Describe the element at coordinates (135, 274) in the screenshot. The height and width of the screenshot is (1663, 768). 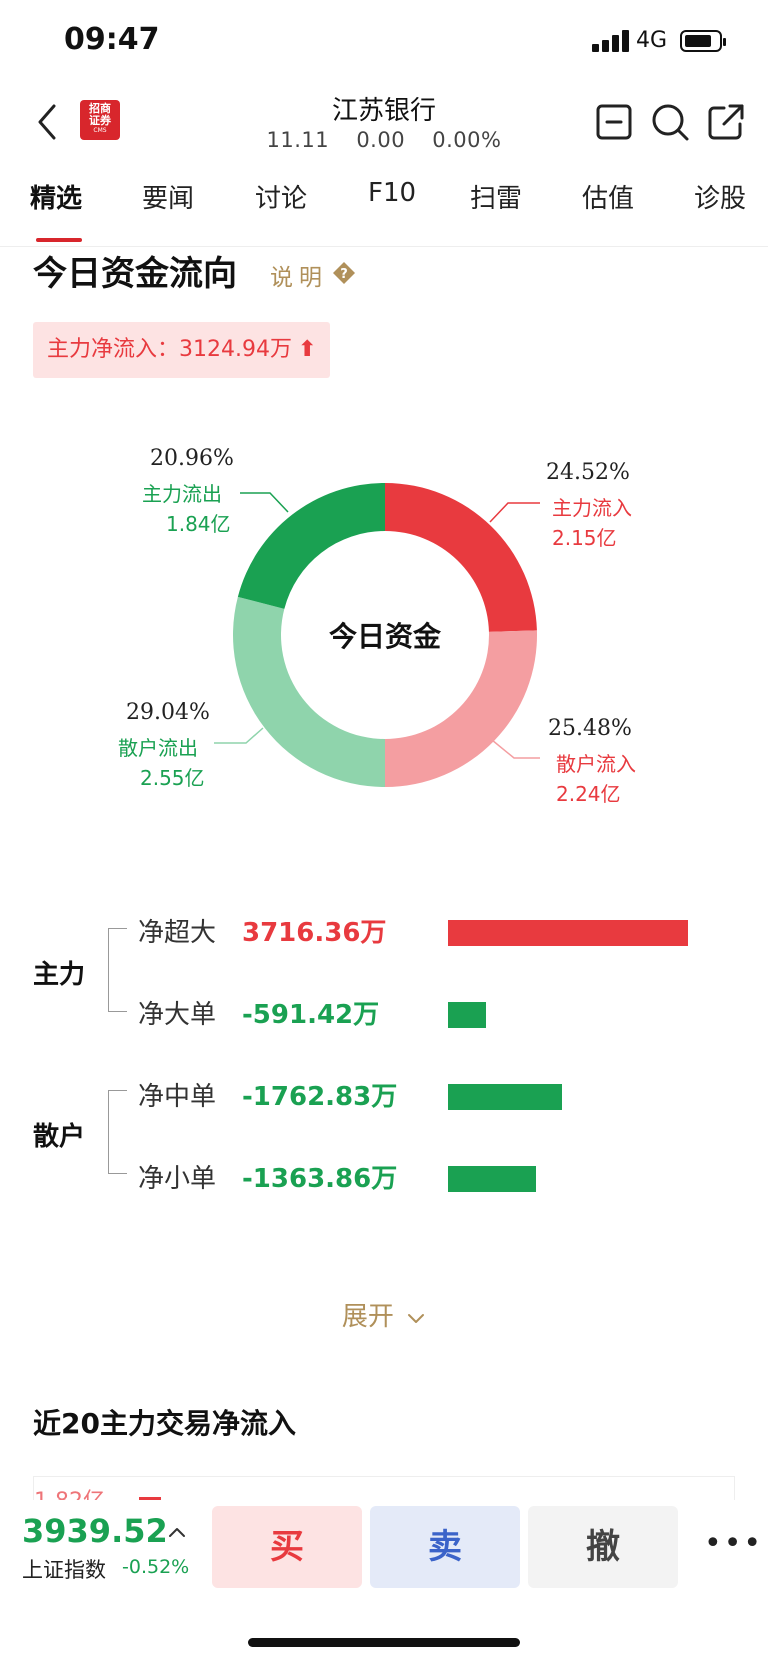
I see `capital-flow-title: 今日资金流向` at that location.